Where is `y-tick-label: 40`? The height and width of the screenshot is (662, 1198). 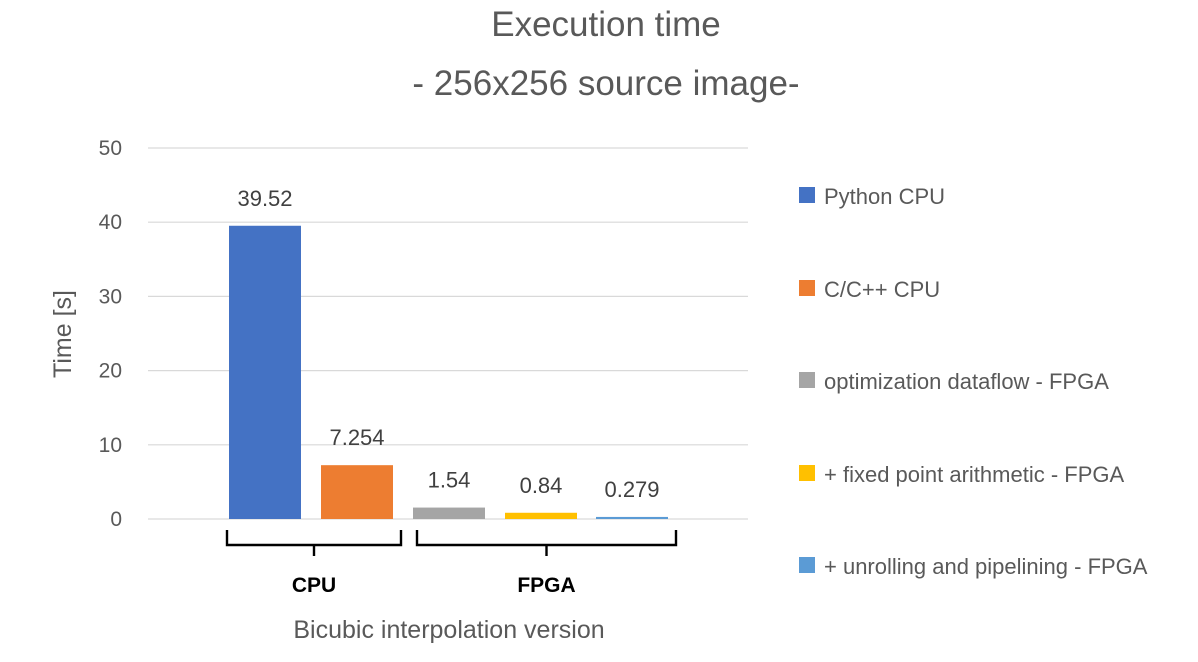 y-tick-label: 40 is located at coordinates (110, 222).